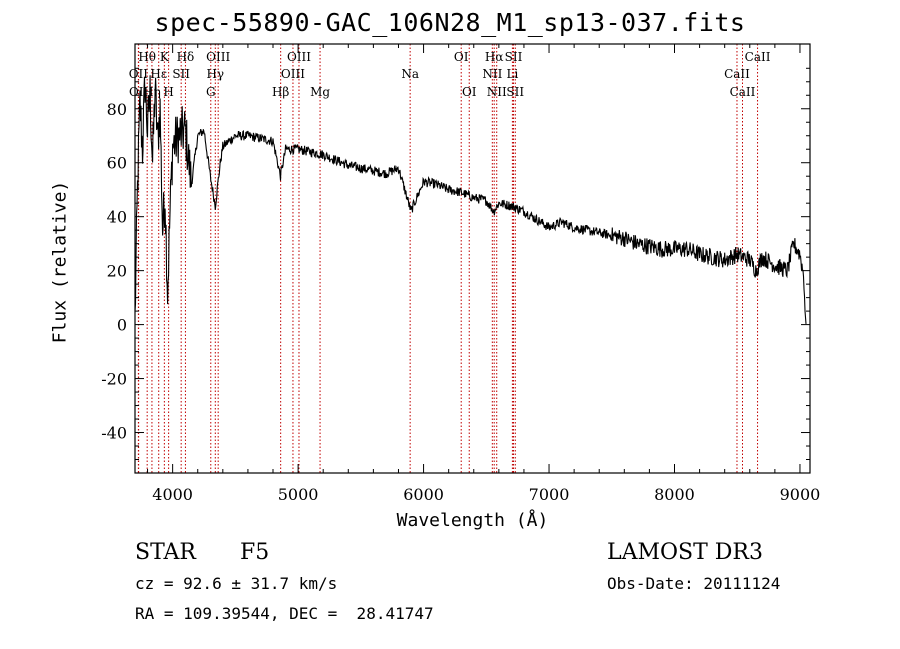  Describe the element at coordinates (694, 583) in the screenshot. I see `observation-date: Obs-Date: 20111124` at that location.